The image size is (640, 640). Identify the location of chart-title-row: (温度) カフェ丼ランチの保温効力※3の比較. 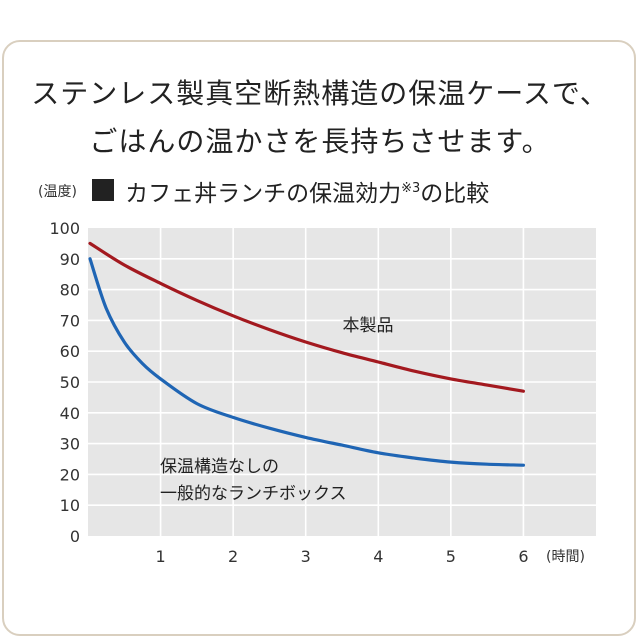
(263, 194).